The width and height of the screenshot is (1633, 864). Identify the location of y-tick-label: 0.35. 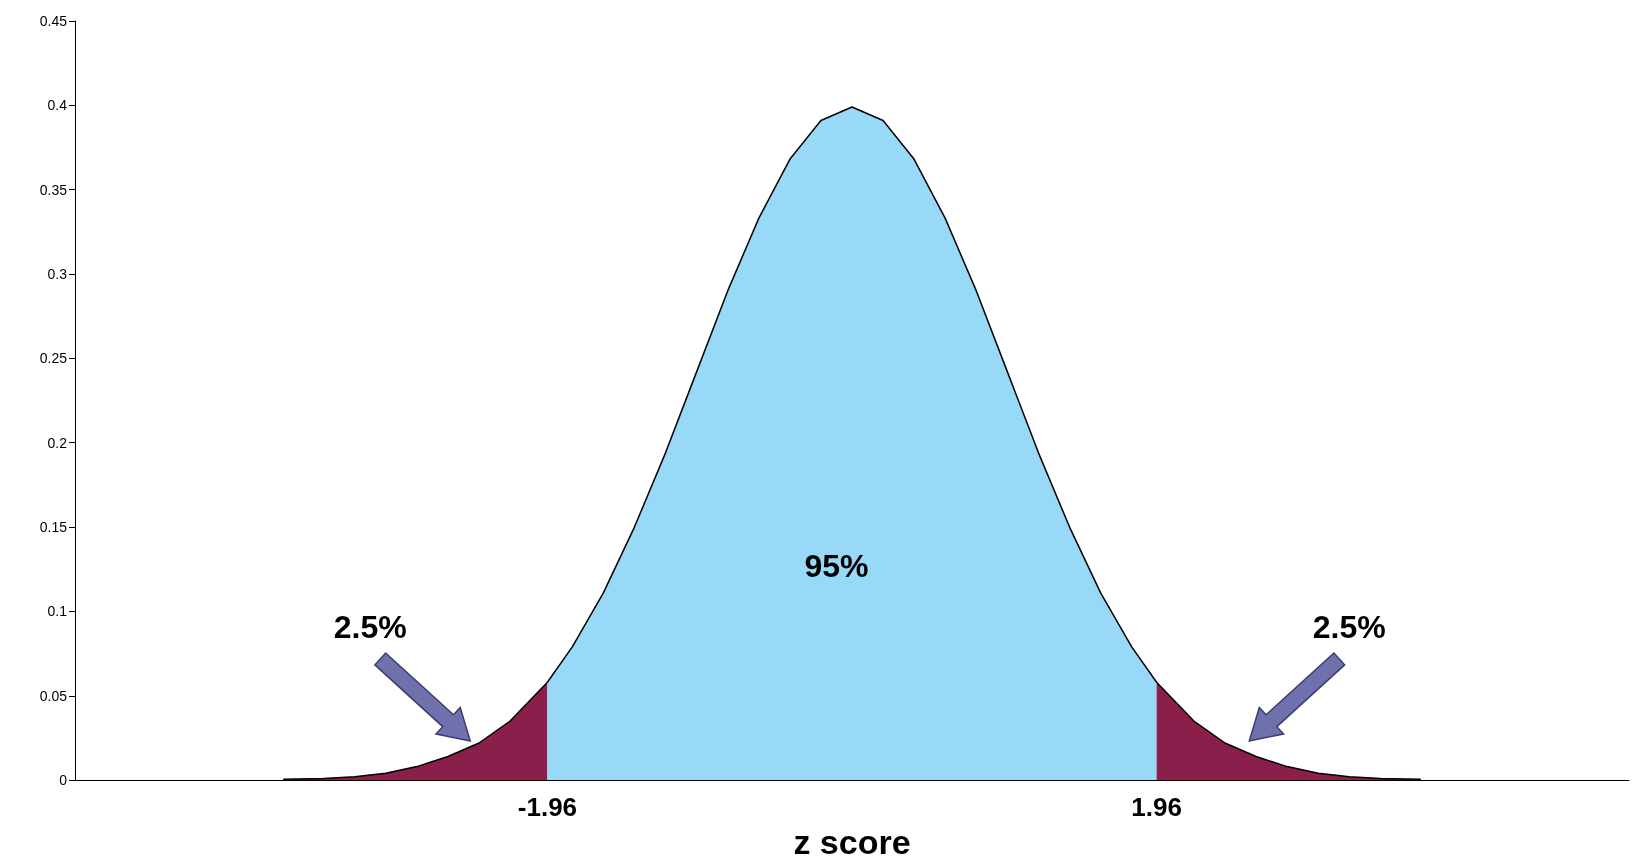
(53, 189).